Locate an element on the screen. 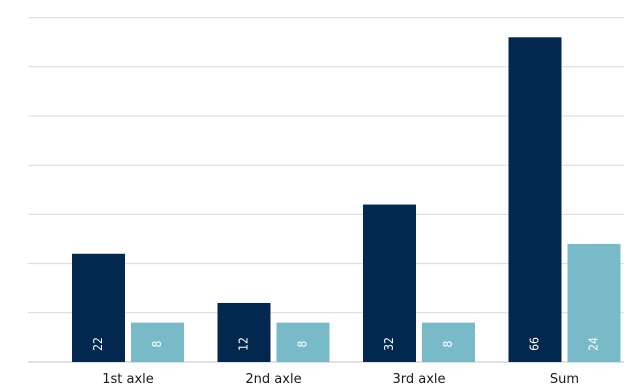 Image resolution: width=624 pixels, height=389 pixels. data-label: 66 is located at coordinates (535, 344).